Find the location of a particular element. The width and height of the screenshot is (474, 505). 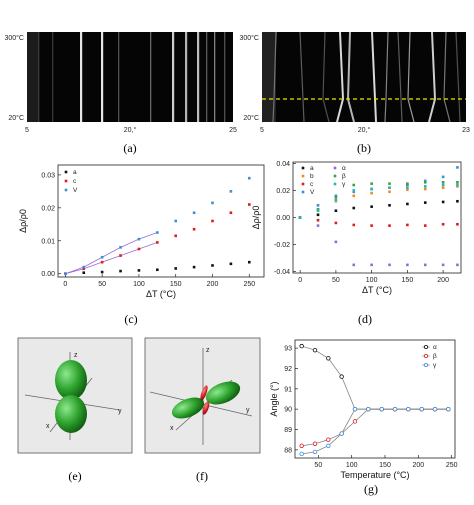

x-tick-label: 0 is located at coordinates (65, 284).